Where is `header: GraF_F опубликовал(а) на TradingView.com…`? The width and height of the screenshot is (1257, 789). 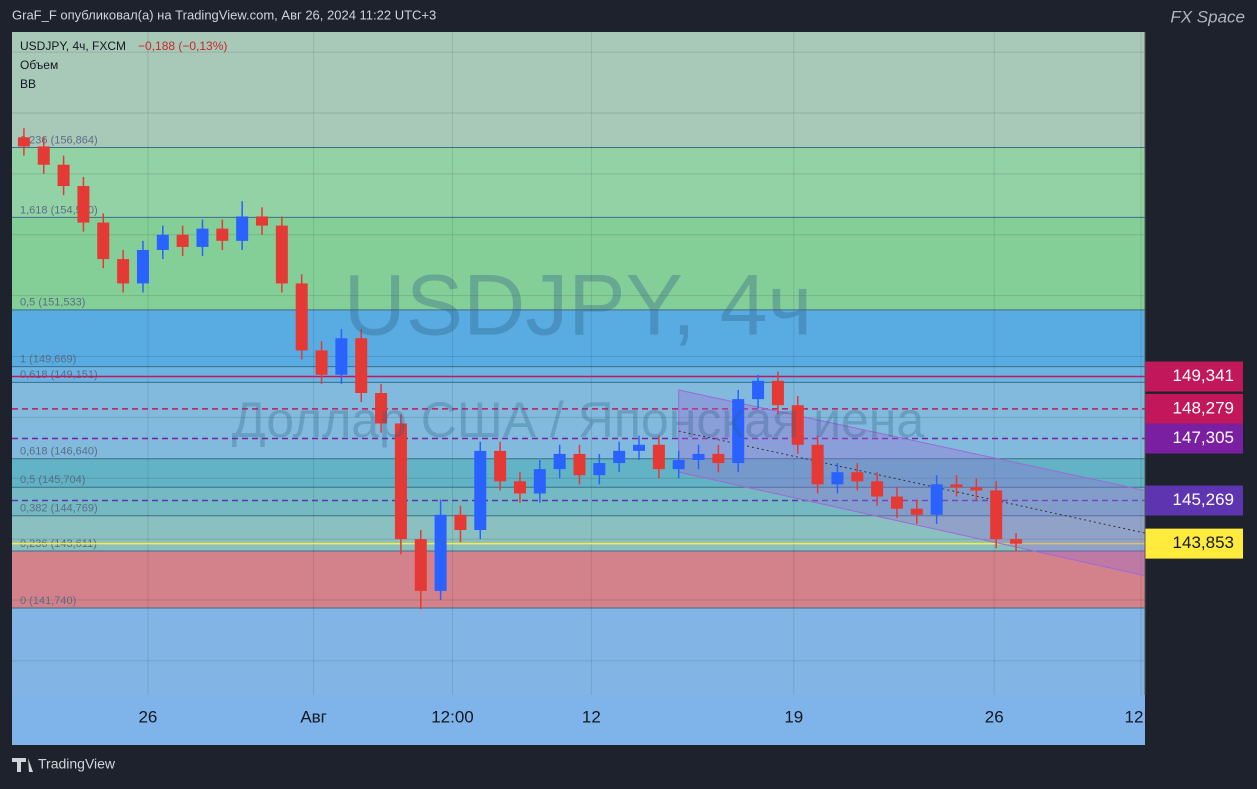
header: GraF_F опубликовал(а) на TradingView.com… is located at coordinates (224, 14).